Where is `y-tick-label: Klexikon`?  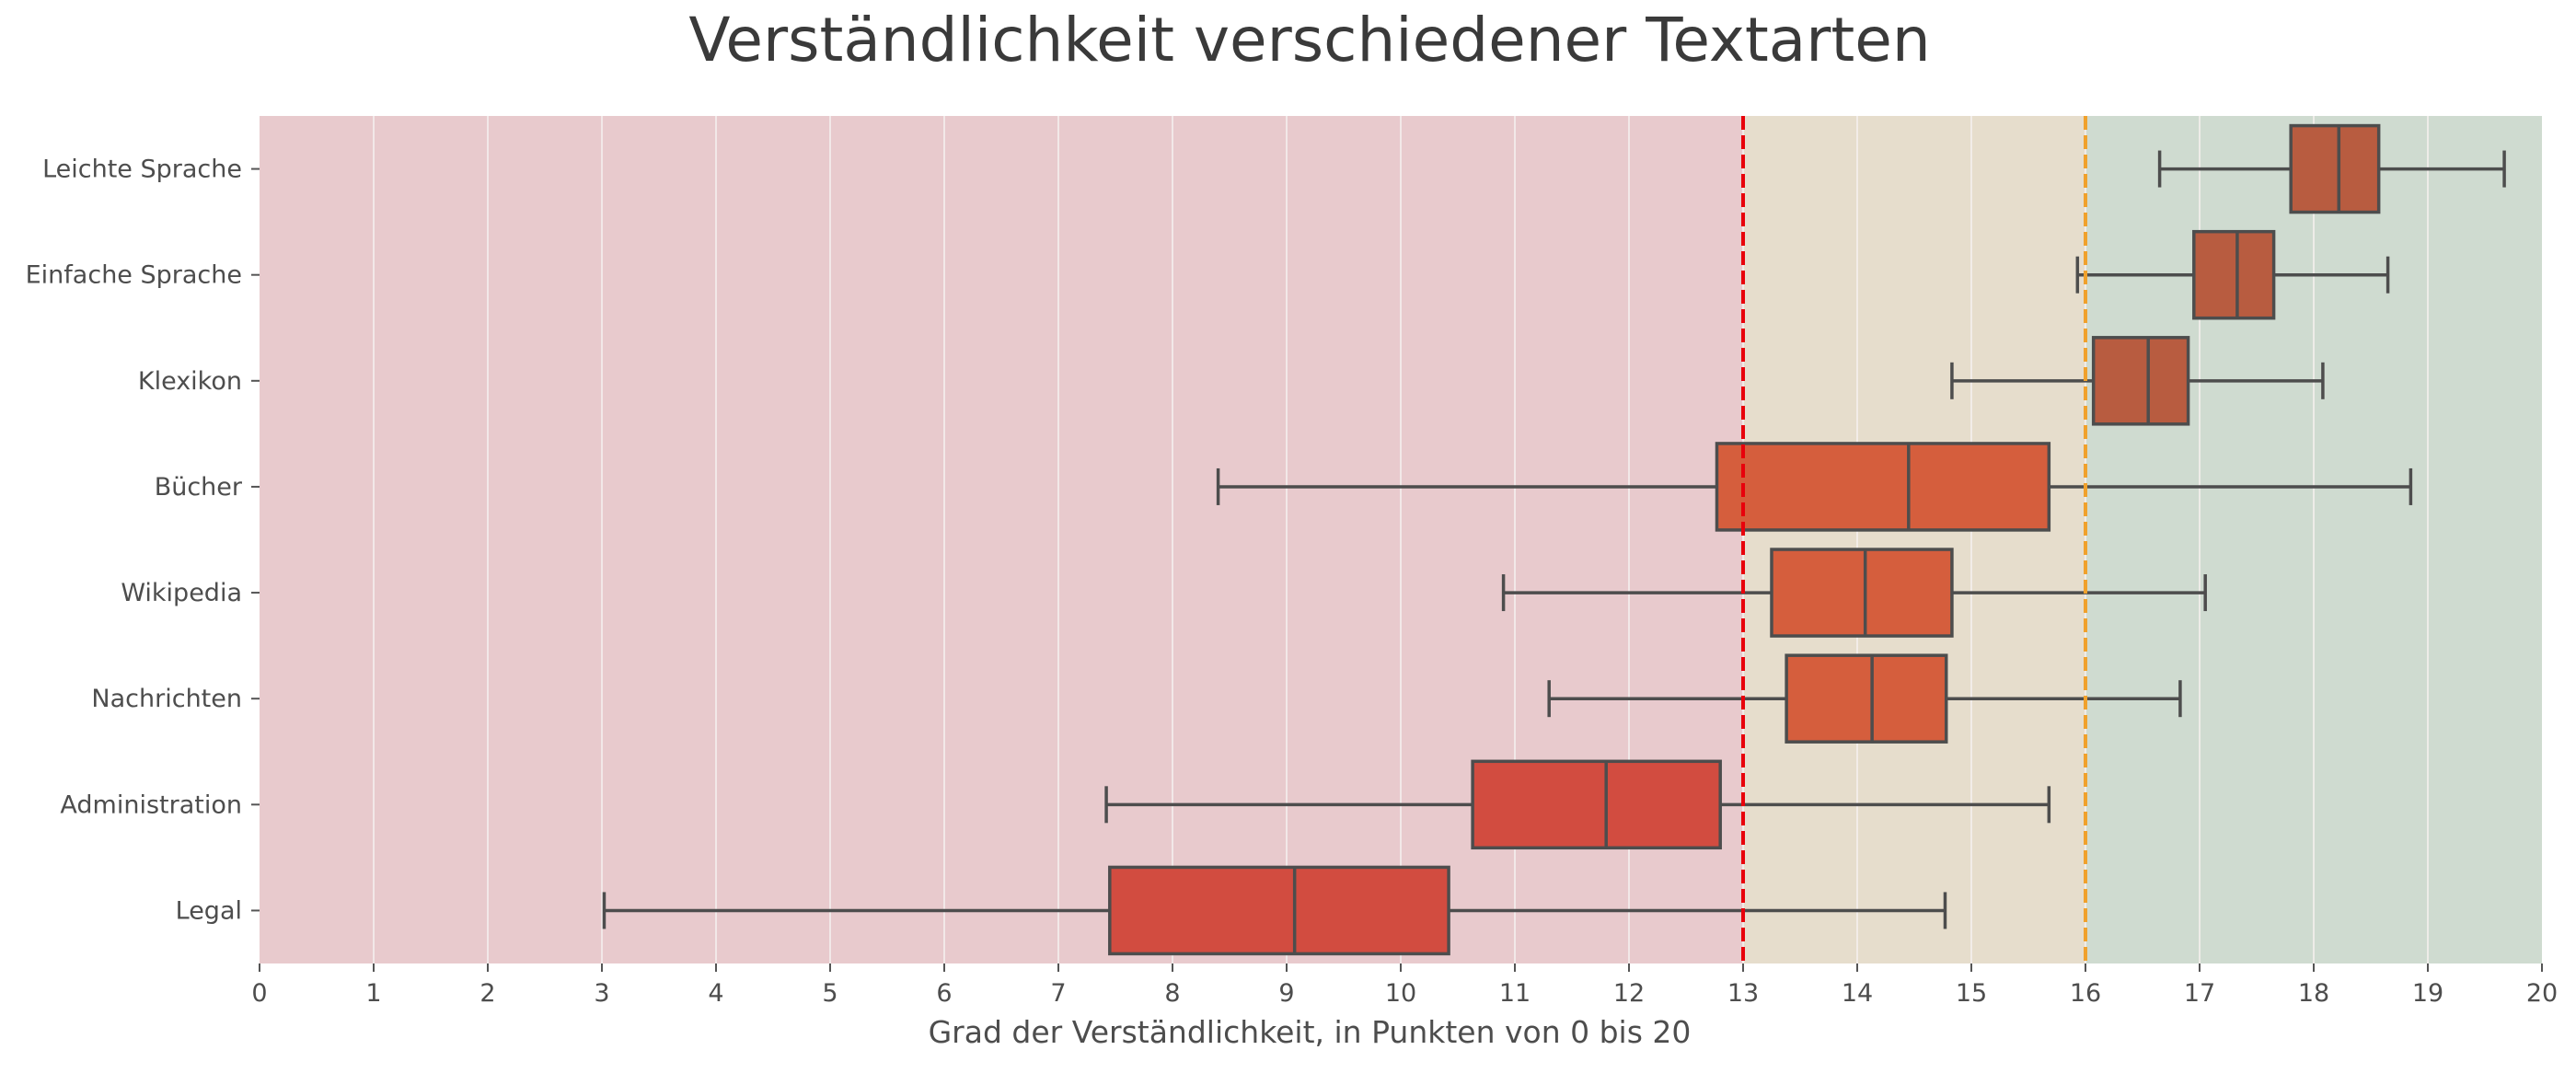
y-tick-label: Klexikon is located at coordinates (190, 381).